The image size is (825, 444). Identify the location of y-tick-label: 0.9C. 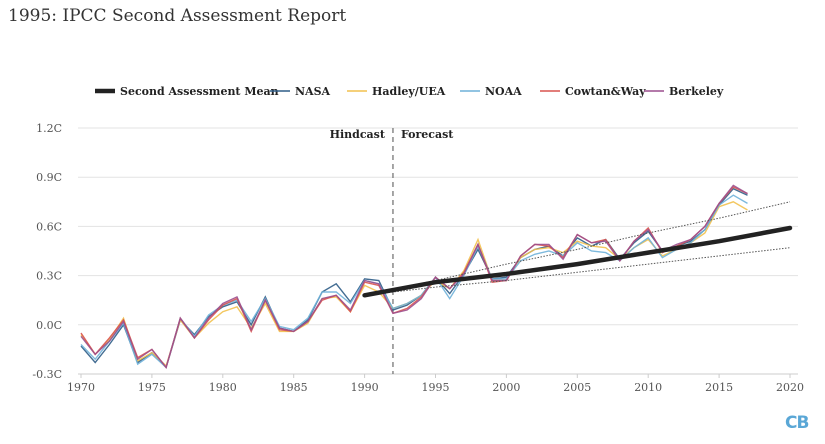
(49, 177).